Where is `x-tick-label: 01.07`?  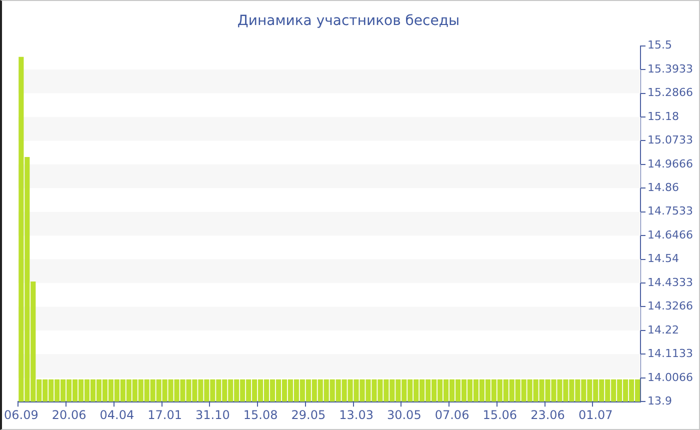
x-tick-label: 01.07 is located at coordinates (595, 415).